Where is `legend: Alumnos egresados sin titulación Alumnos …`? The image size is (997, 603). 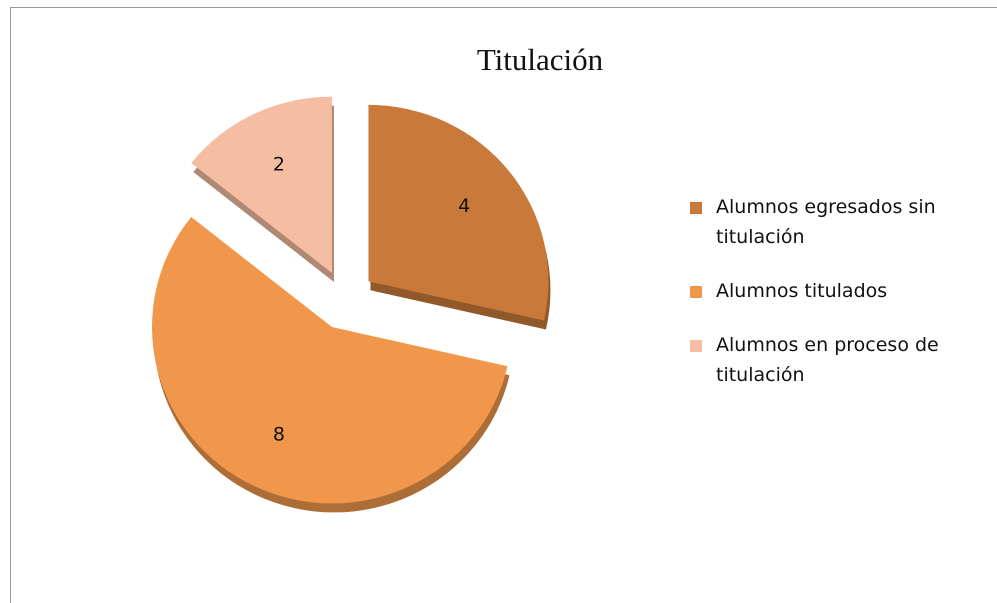 legend: Alumnos egresados sin titulación Alumnos … is located at coordinates (840, 303).